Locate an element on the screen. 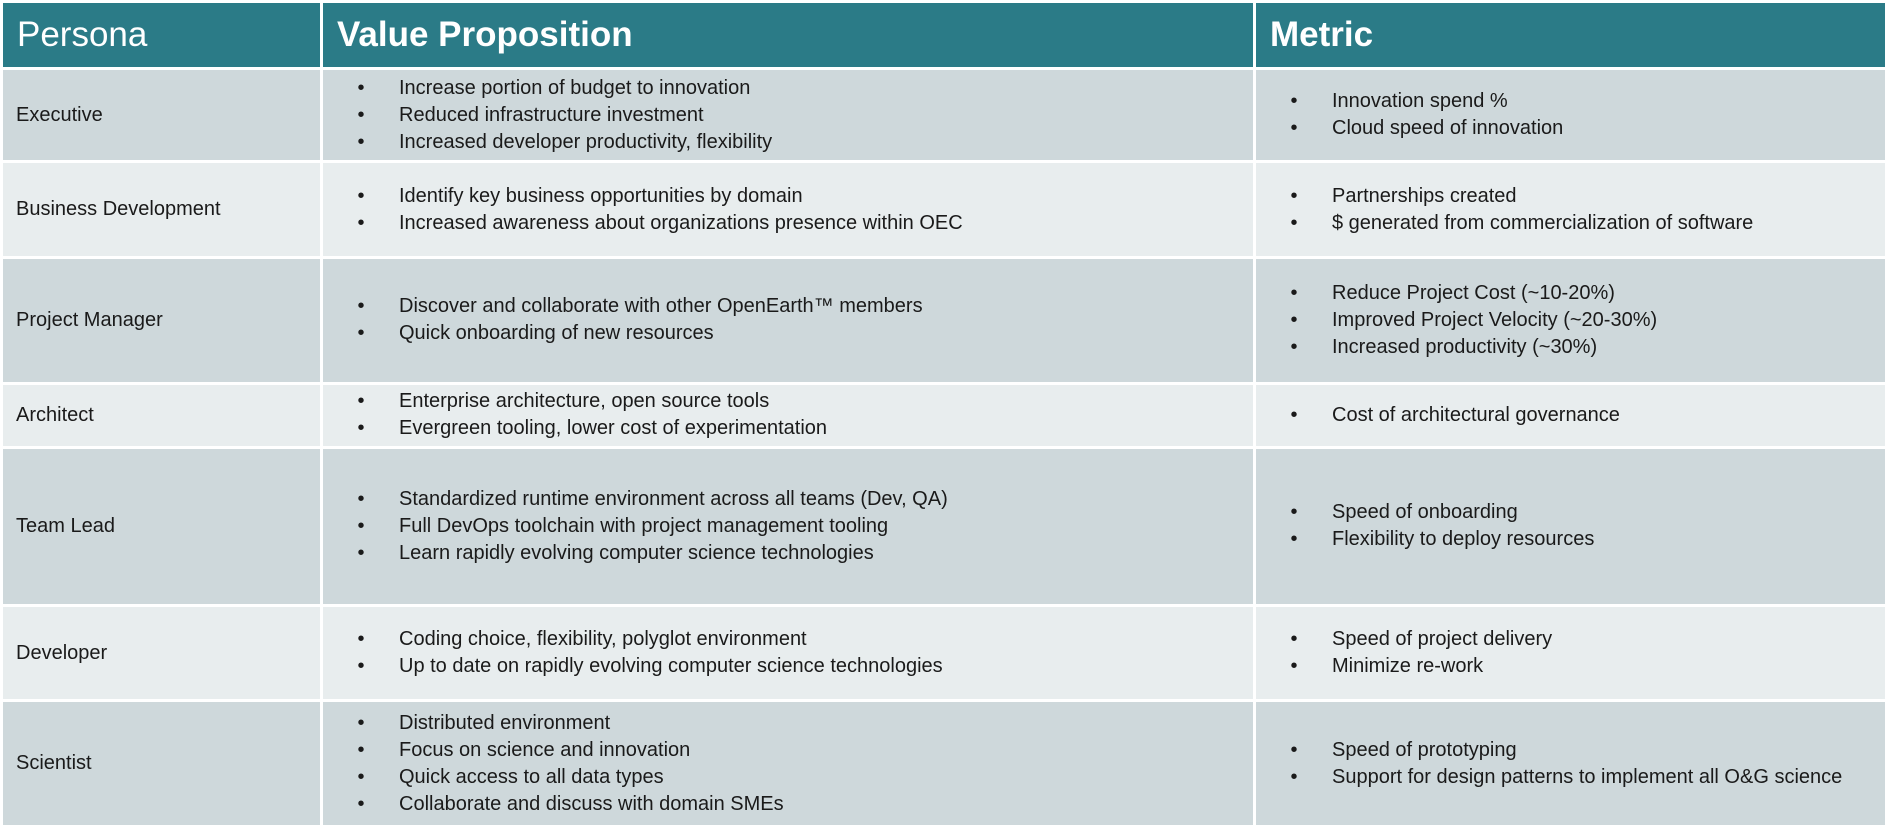 Image resolution: width=1885 pixels, height=828 pixels. header-metric: Metric is located at coordinates (1569, 35).